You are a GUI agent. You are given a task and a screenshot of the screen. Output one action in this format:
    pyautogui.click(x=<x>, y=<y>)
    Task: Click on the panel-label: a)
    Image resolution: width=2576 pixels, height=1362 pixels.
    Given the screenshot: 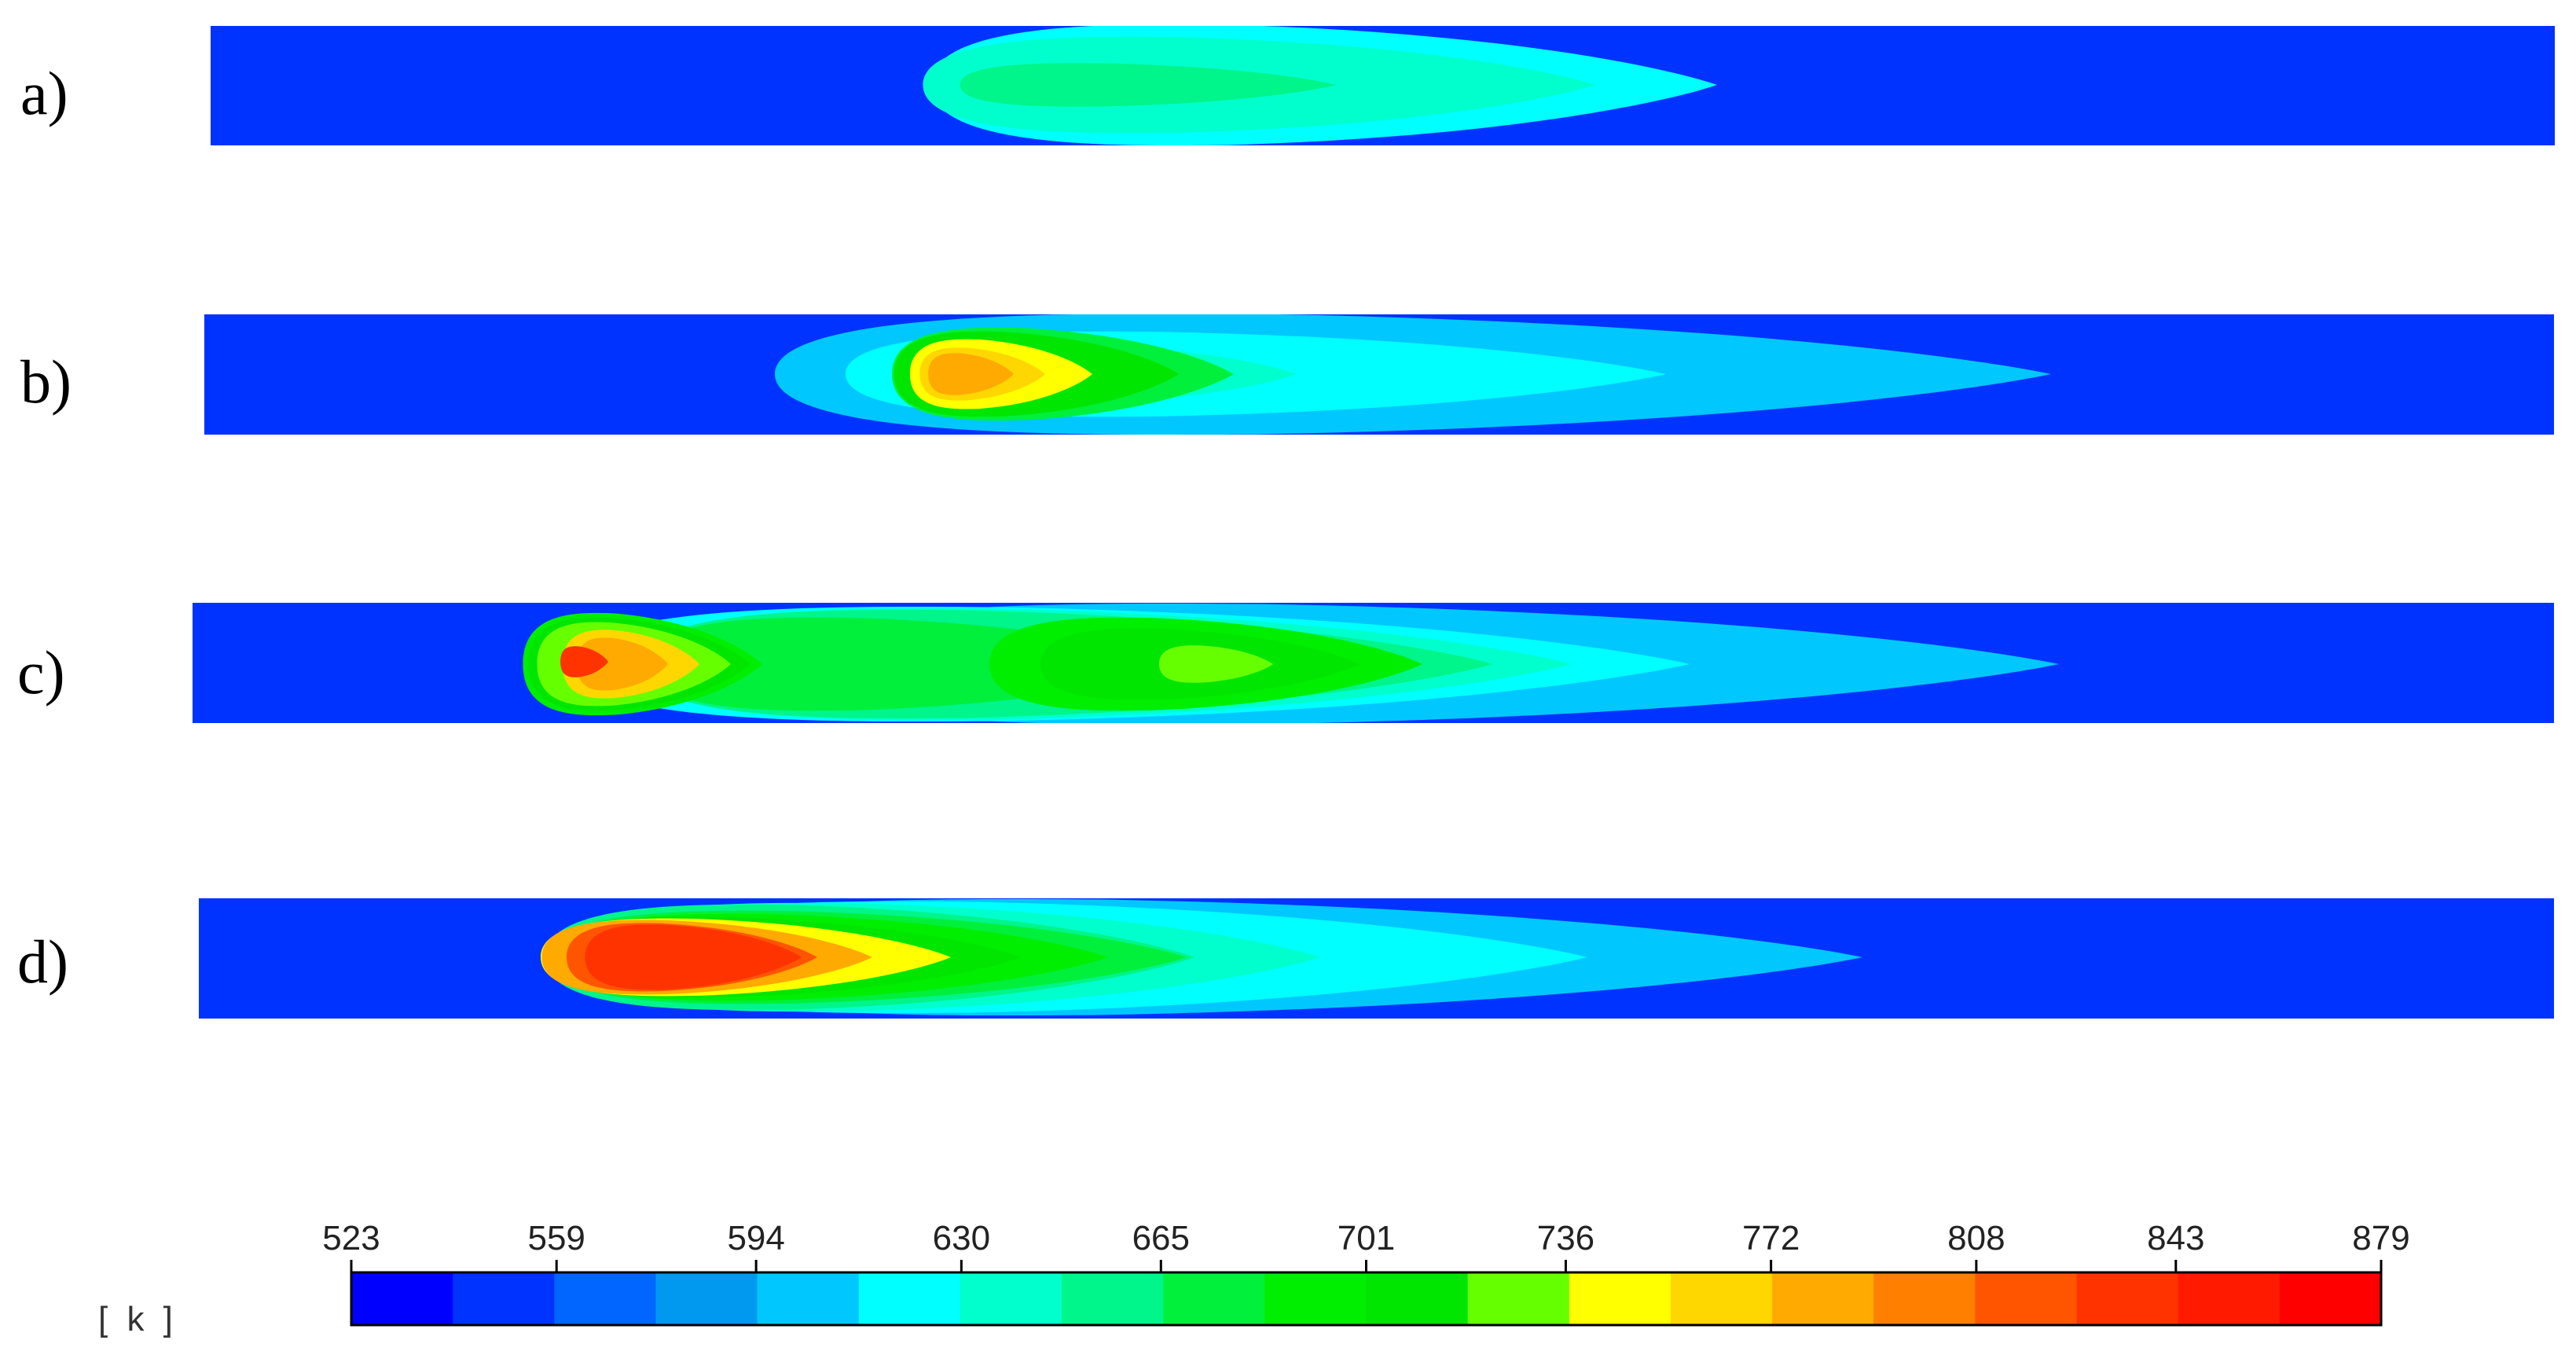 What is the action you would take?
    pyautogui.click(x=44, y=93)
    